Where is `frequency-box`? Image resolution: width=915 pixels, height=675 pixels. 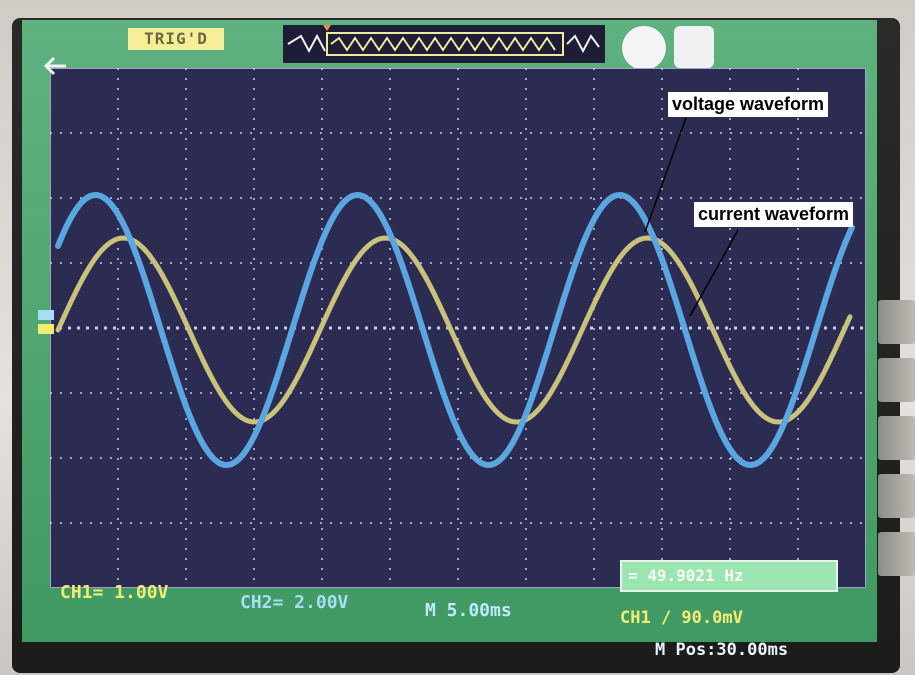
frequency-box is located at coordinates (729, 576).